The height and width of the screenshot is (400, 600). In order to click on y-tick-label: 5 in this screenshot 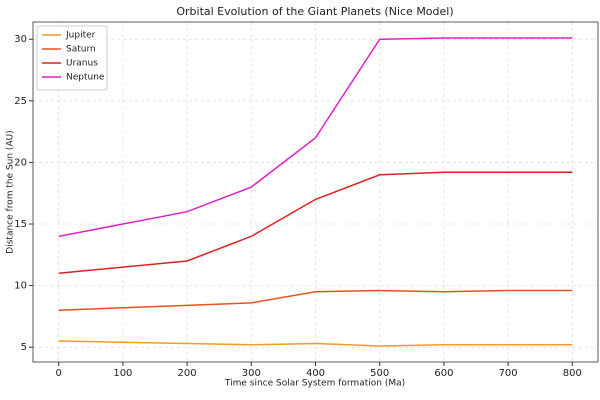, I will do `click(24, 347)`.